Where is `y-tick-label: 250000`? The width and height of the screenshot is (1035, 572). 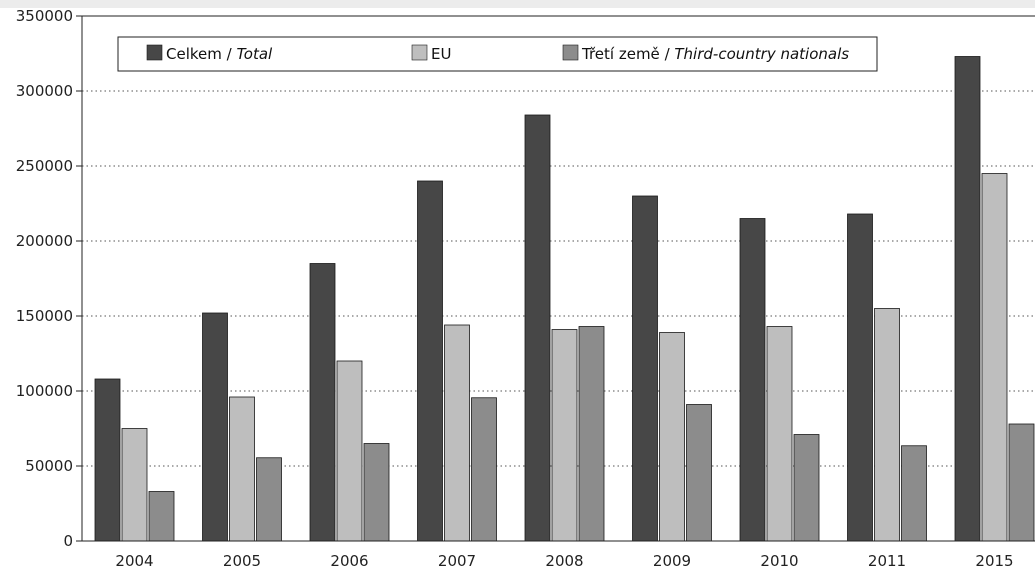 y-tick-label: 250000 is located at coordinates (44, 166).